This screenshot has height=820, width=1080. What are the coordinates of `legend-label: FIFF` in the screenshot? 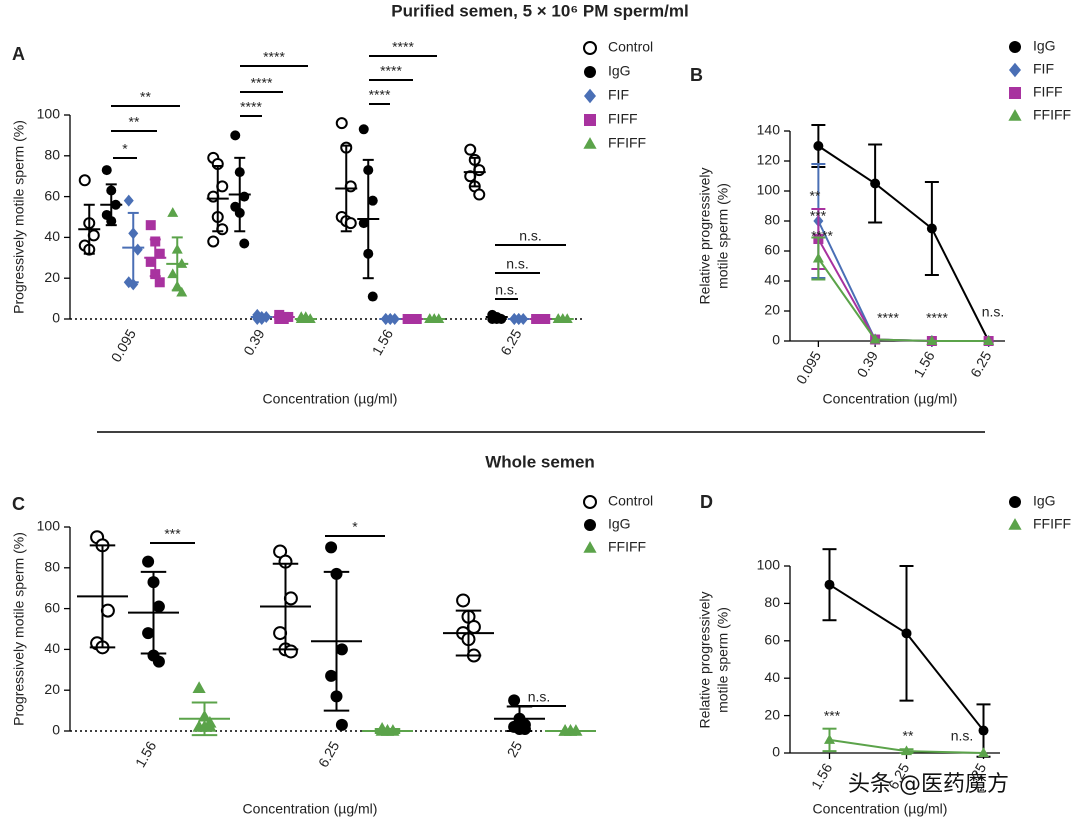 It's located at (623, 119).